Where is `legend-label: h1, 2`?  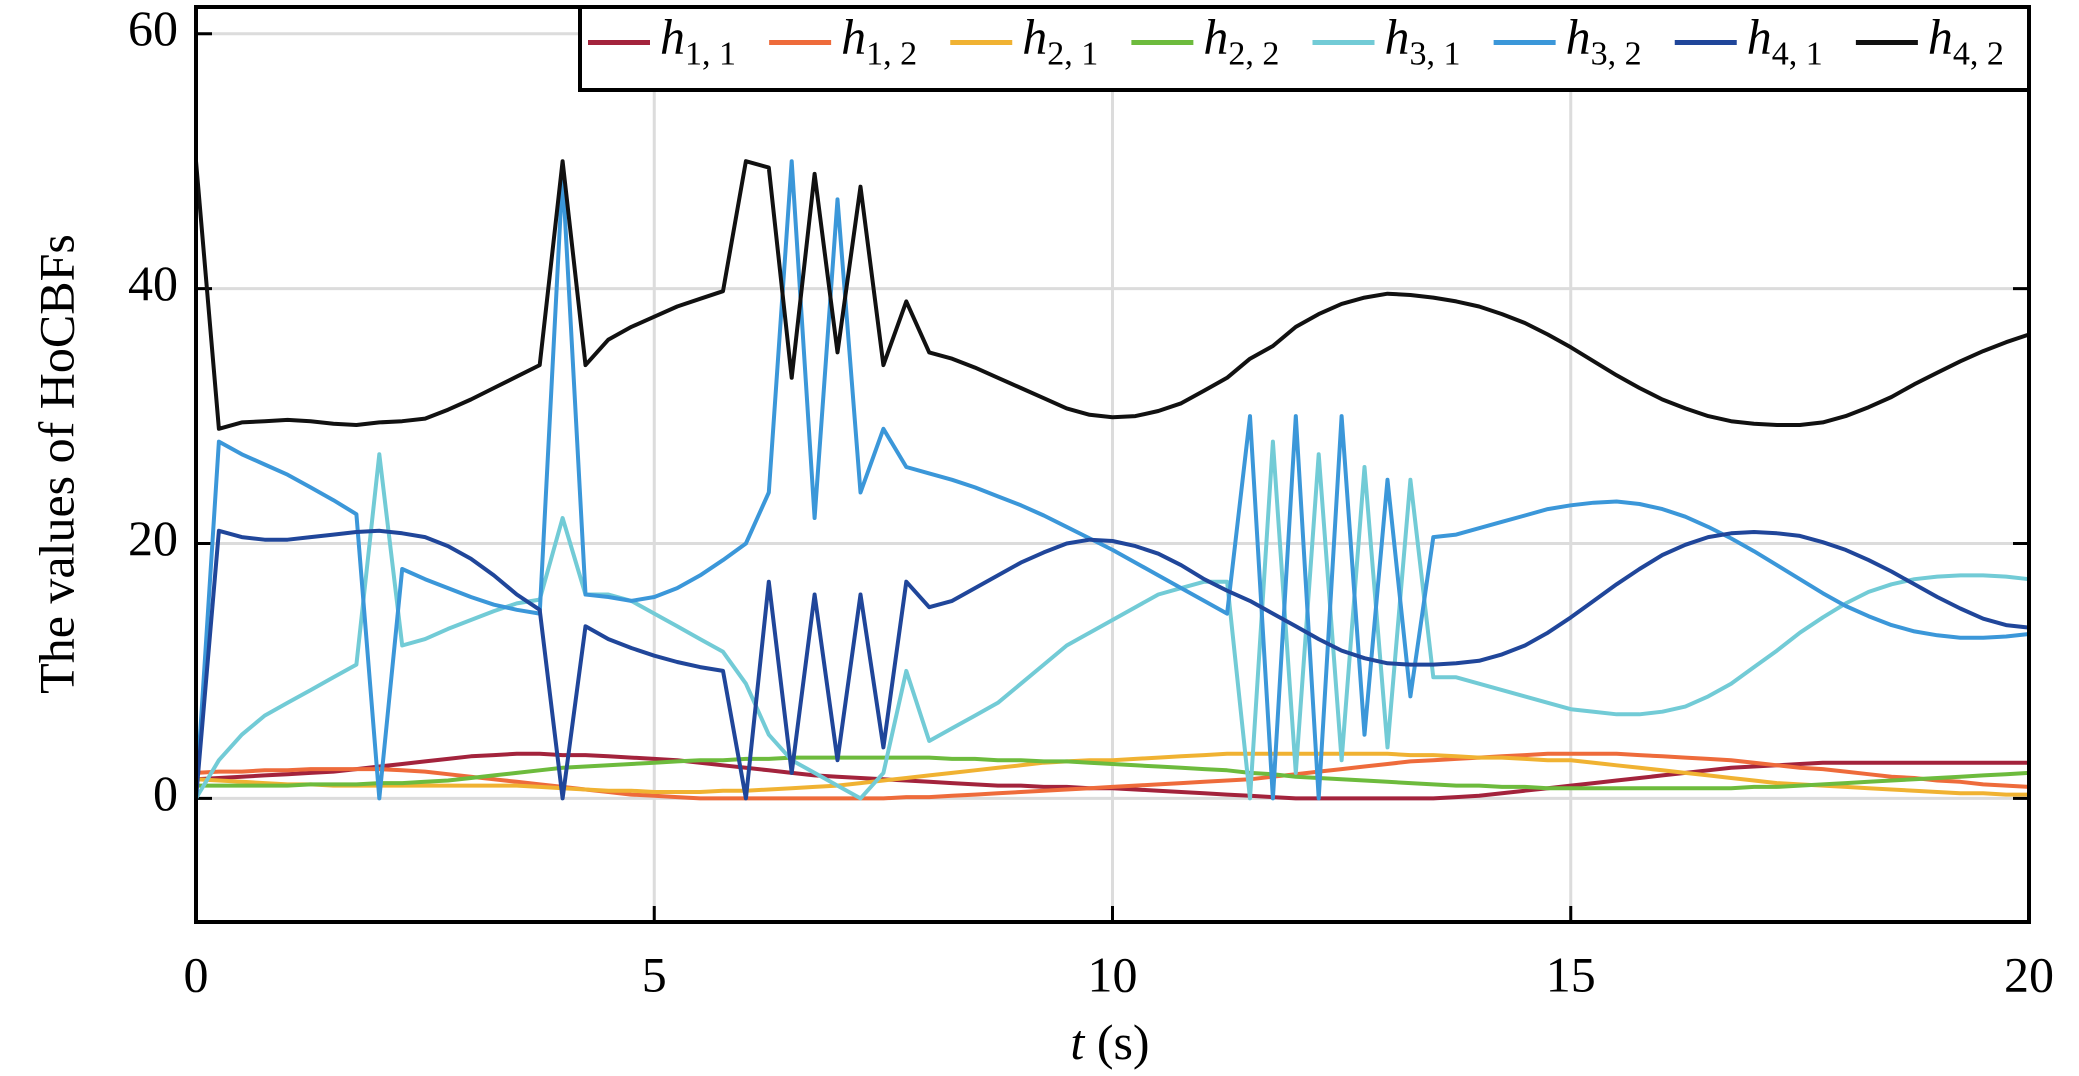 legend-label: h1, 2 is located at coordinates (879, 40).